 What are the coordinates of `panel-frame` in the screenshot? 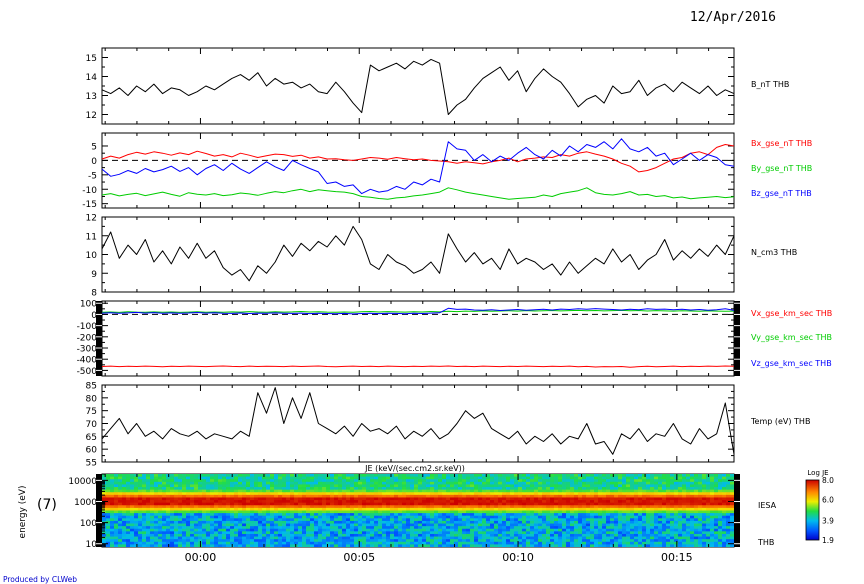 It's located at (418, 170).